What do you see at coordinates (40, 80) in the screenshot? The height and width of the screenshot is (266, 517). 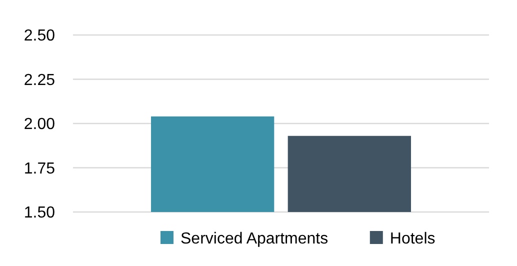 I see `y-tick-label: 2.25` at bounding box center [40, 80].